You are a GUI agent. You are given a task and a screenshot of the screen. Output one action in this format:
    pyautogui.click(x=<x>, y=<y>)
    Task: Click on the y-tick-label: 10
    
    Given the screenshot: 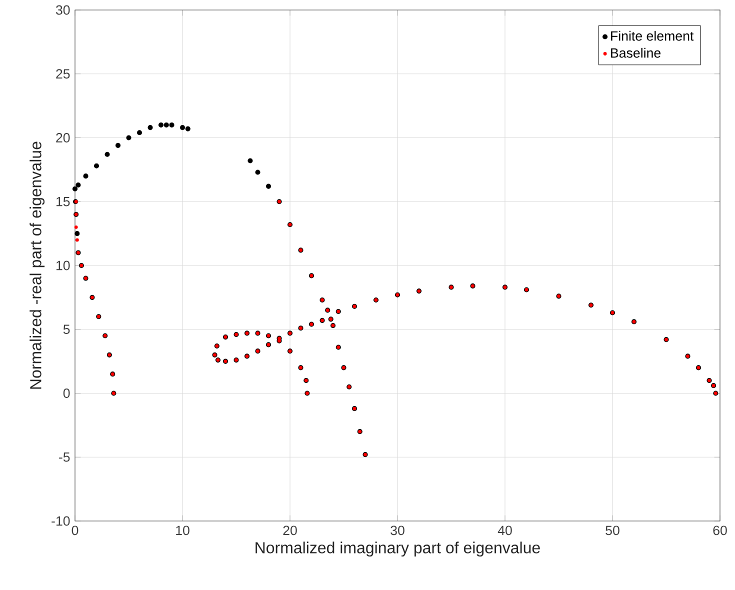 What is the action you would take?
    pyautogui.click(x=63, y=265)
    